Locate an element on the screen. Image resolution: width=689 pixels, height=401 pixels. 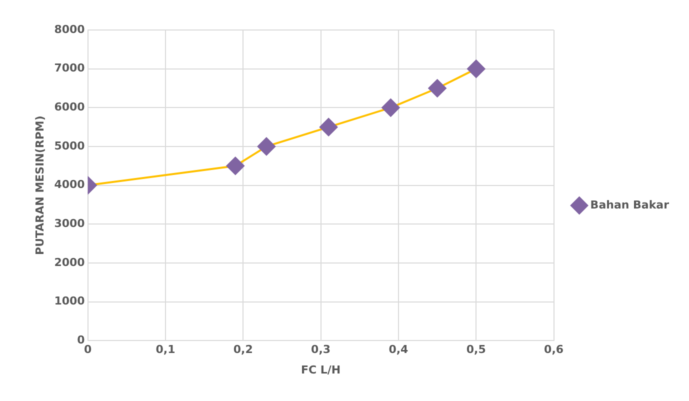
x-tick-label: 0,3 is located at coordinates (321, 349).